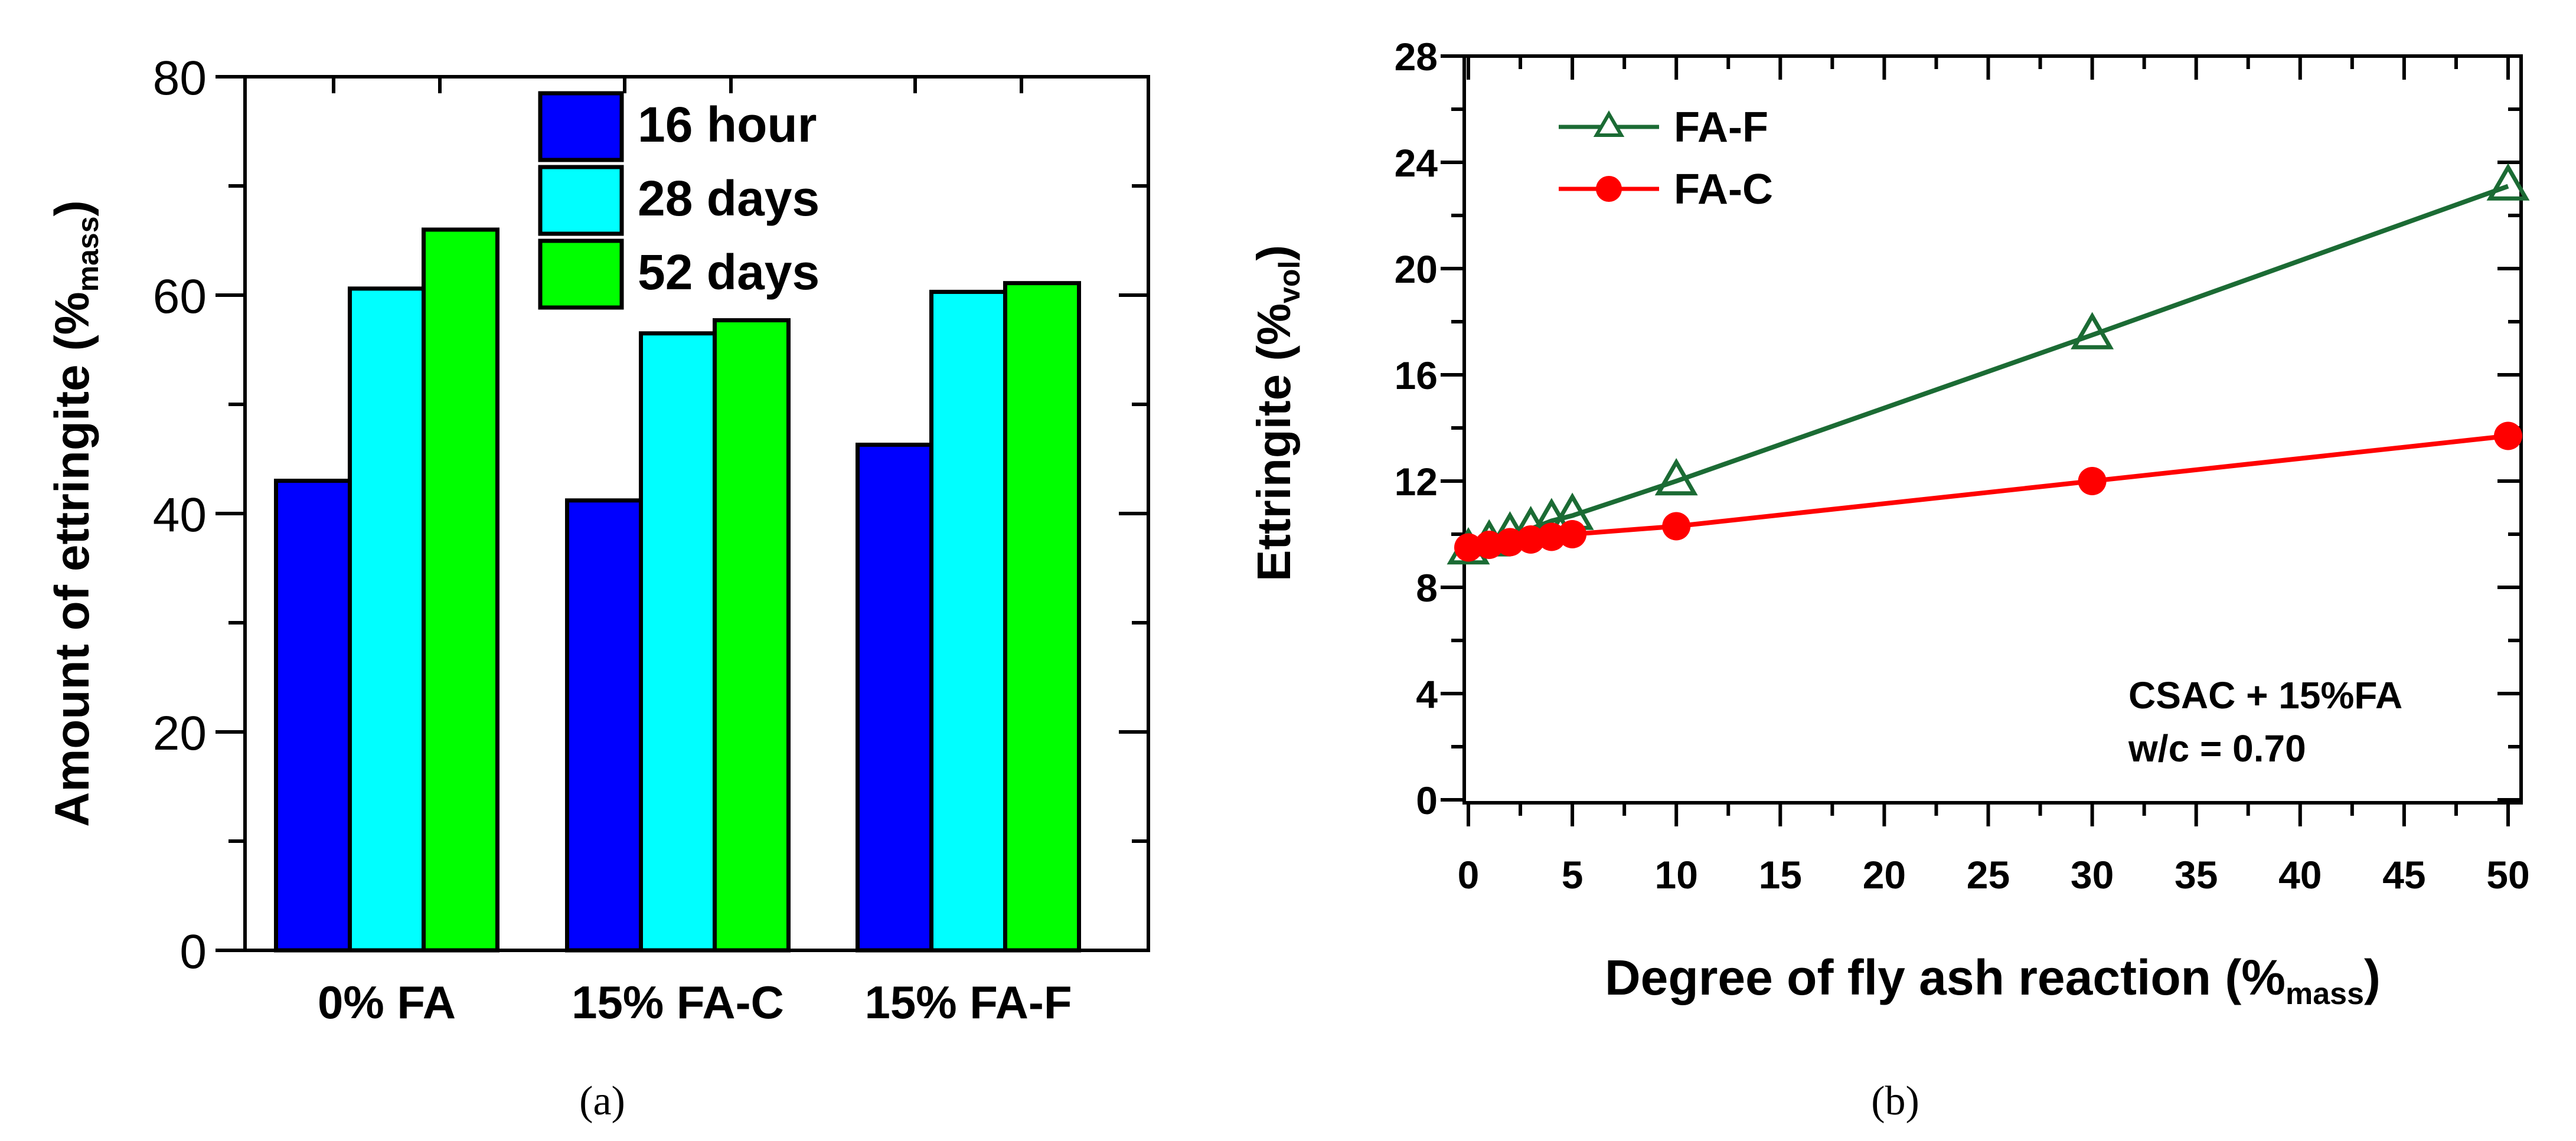 The width and height of the screenshot is (2576, 1141). I want to click on x-tick-label: 50, so click(2507, 875).